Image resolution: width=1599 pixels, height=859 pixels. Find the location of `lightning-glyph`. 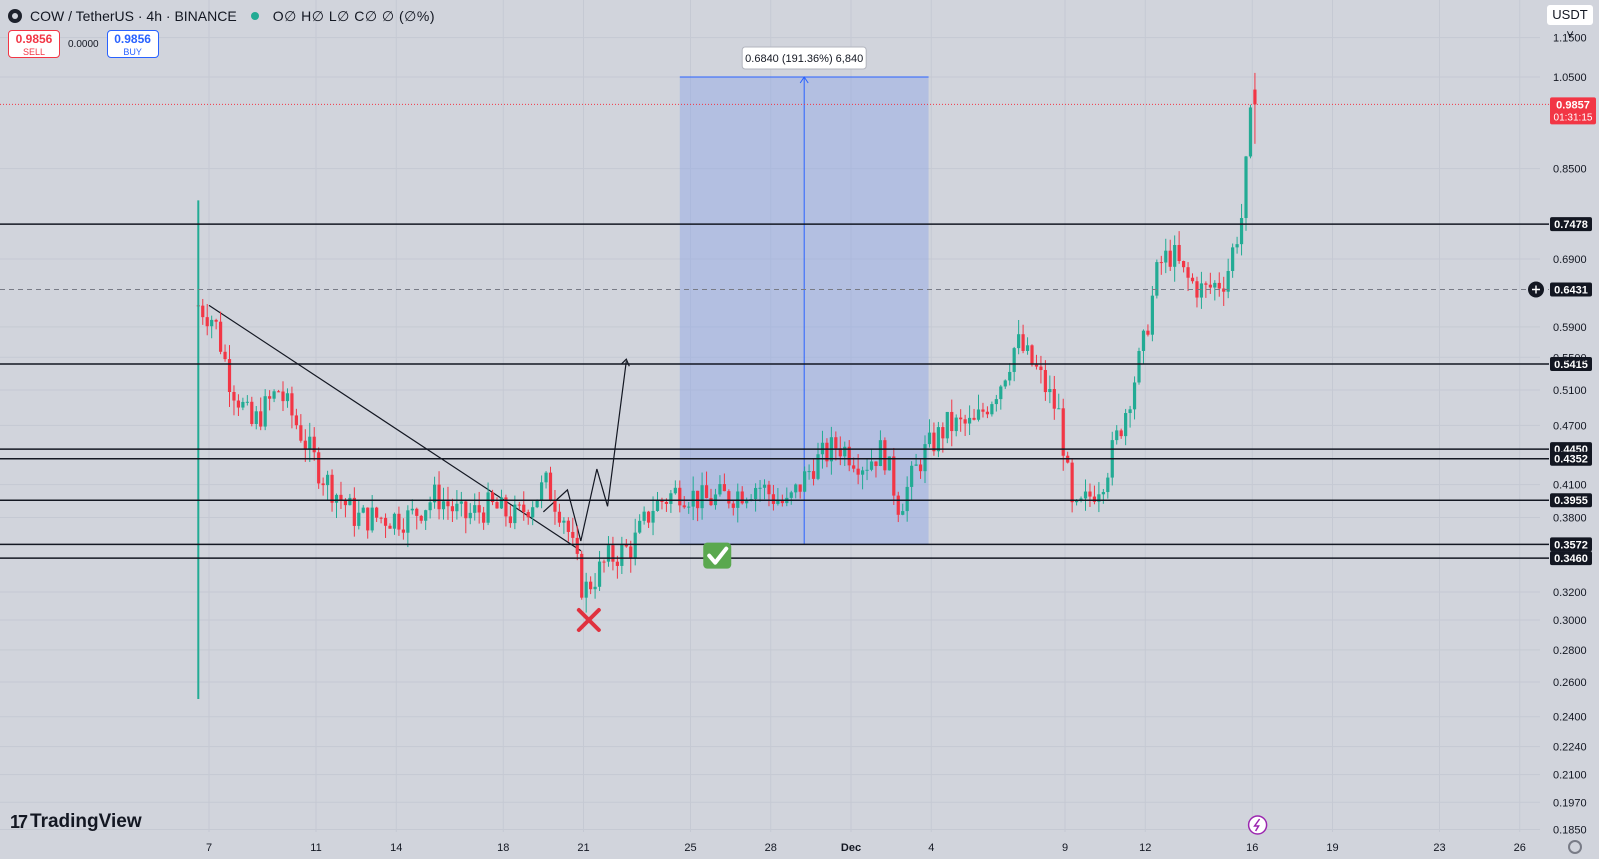

lightning-glyph is located at coordinates (1257, 825).